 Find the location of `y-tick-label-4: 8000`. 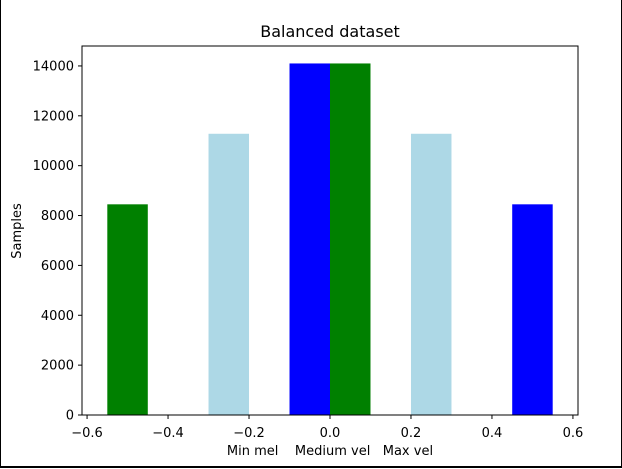

y-tick-label-4: 8000 is located at coordinates (57, 216).